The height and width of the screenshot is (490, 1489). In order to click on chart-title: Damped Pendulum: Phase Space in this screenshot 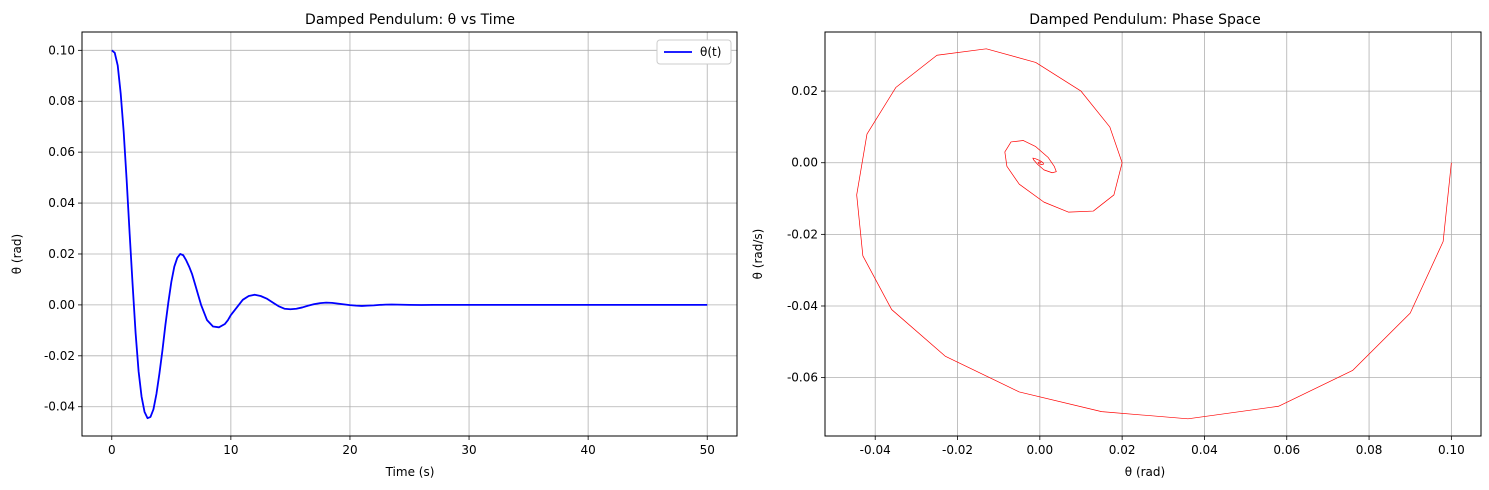, I will do `click(1145, 20)`.